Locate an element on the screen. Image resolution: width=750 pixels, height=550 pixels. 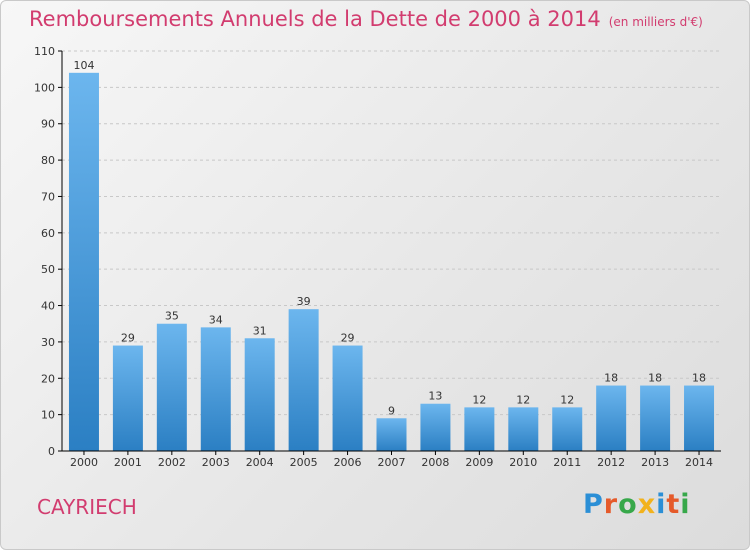
value-label-2011: 12 is located at coordinates (567, 399).